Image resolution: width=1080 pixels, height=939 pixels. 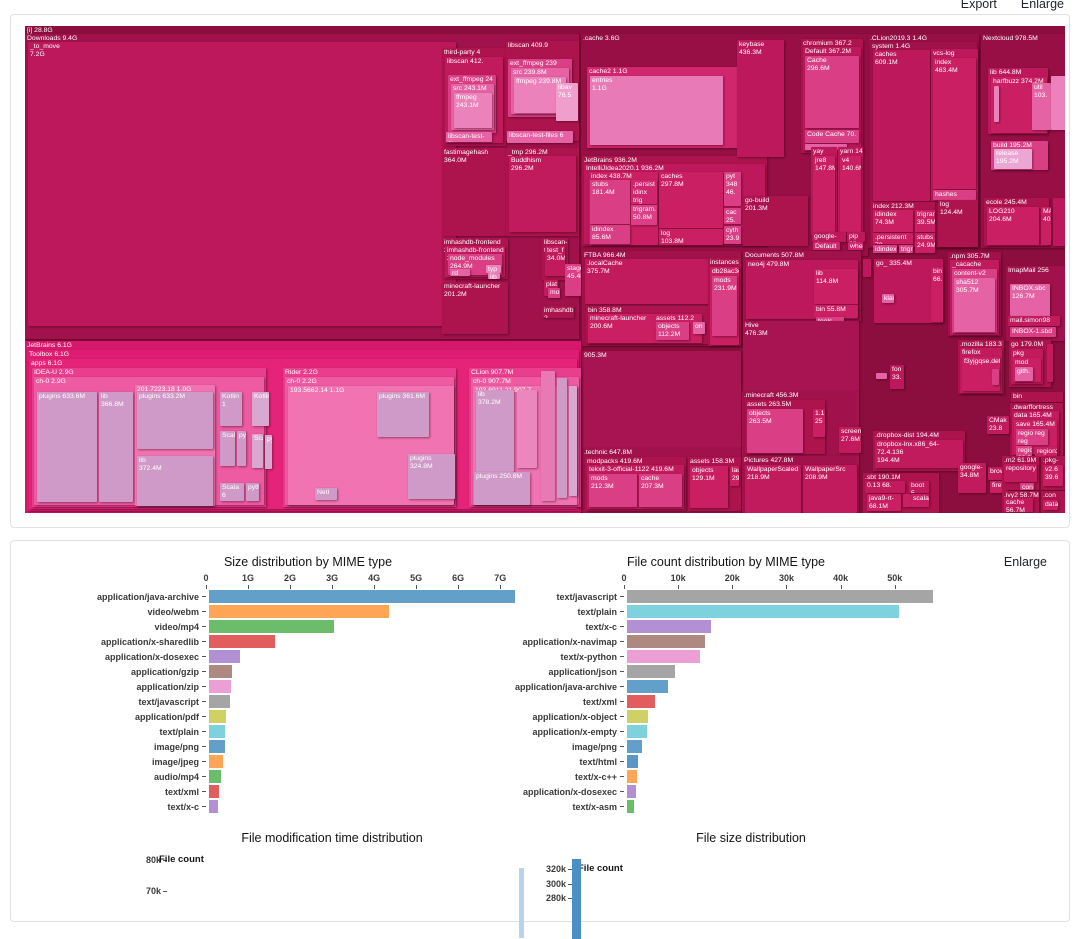 What do you see at coordinates (473, 110) in the screenshot?
I see `treemap-tile: ffmpeg 243.1M` at bounding box center [473, 110].